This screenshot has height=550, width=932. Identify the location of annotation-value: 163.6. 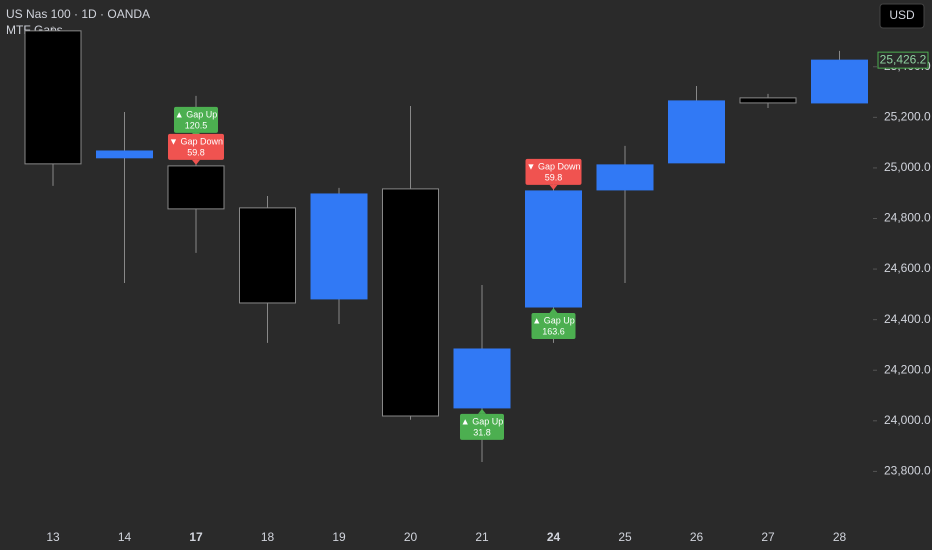
(553, 331).